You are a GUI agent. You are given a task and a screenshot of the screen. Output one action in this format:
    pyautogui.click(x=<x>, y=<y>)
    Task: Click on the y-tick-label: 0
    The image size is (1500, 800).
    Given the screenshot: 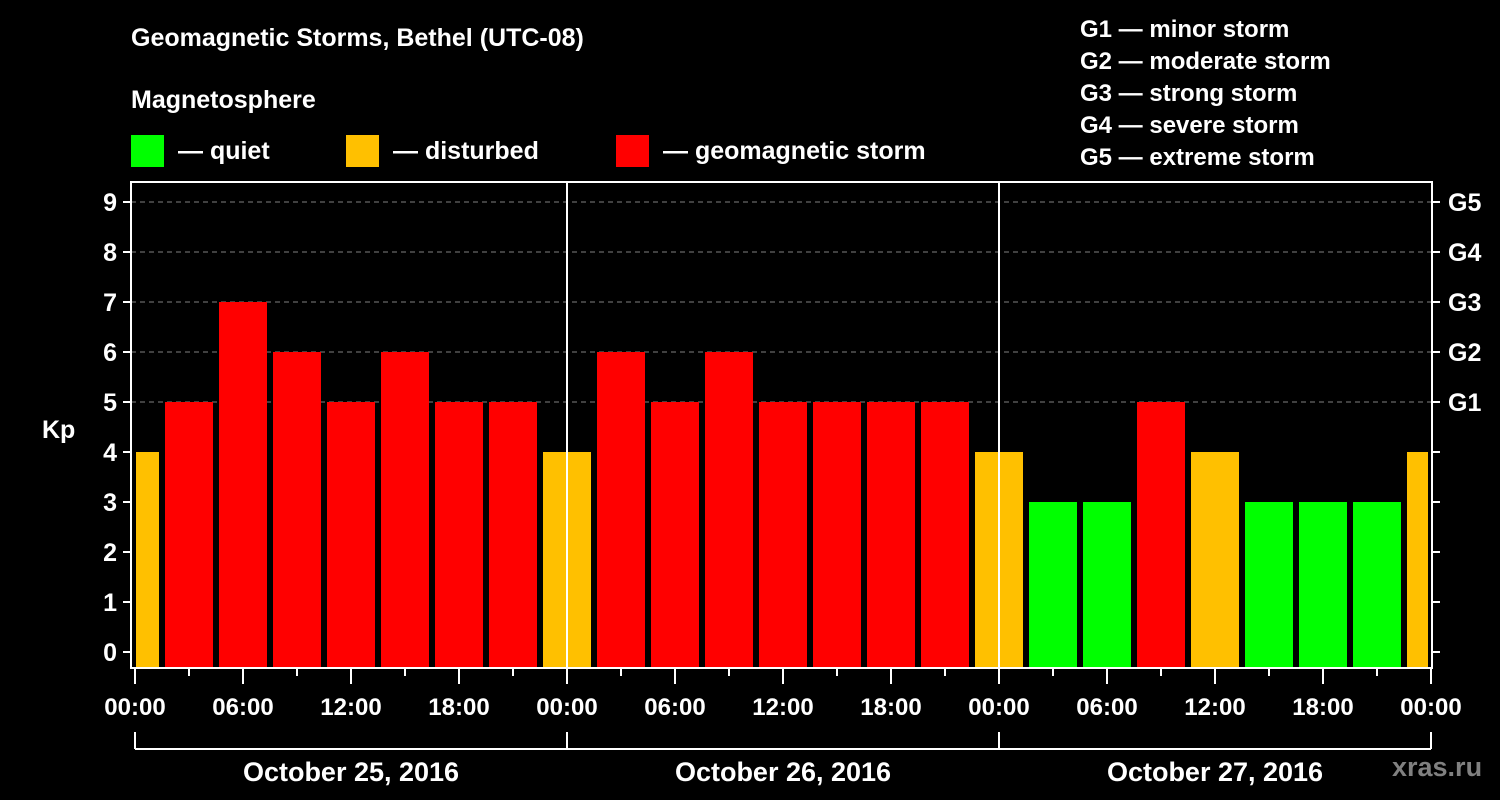 What is the action you would take?
    pyautogui.click(x=110, y=653)
    